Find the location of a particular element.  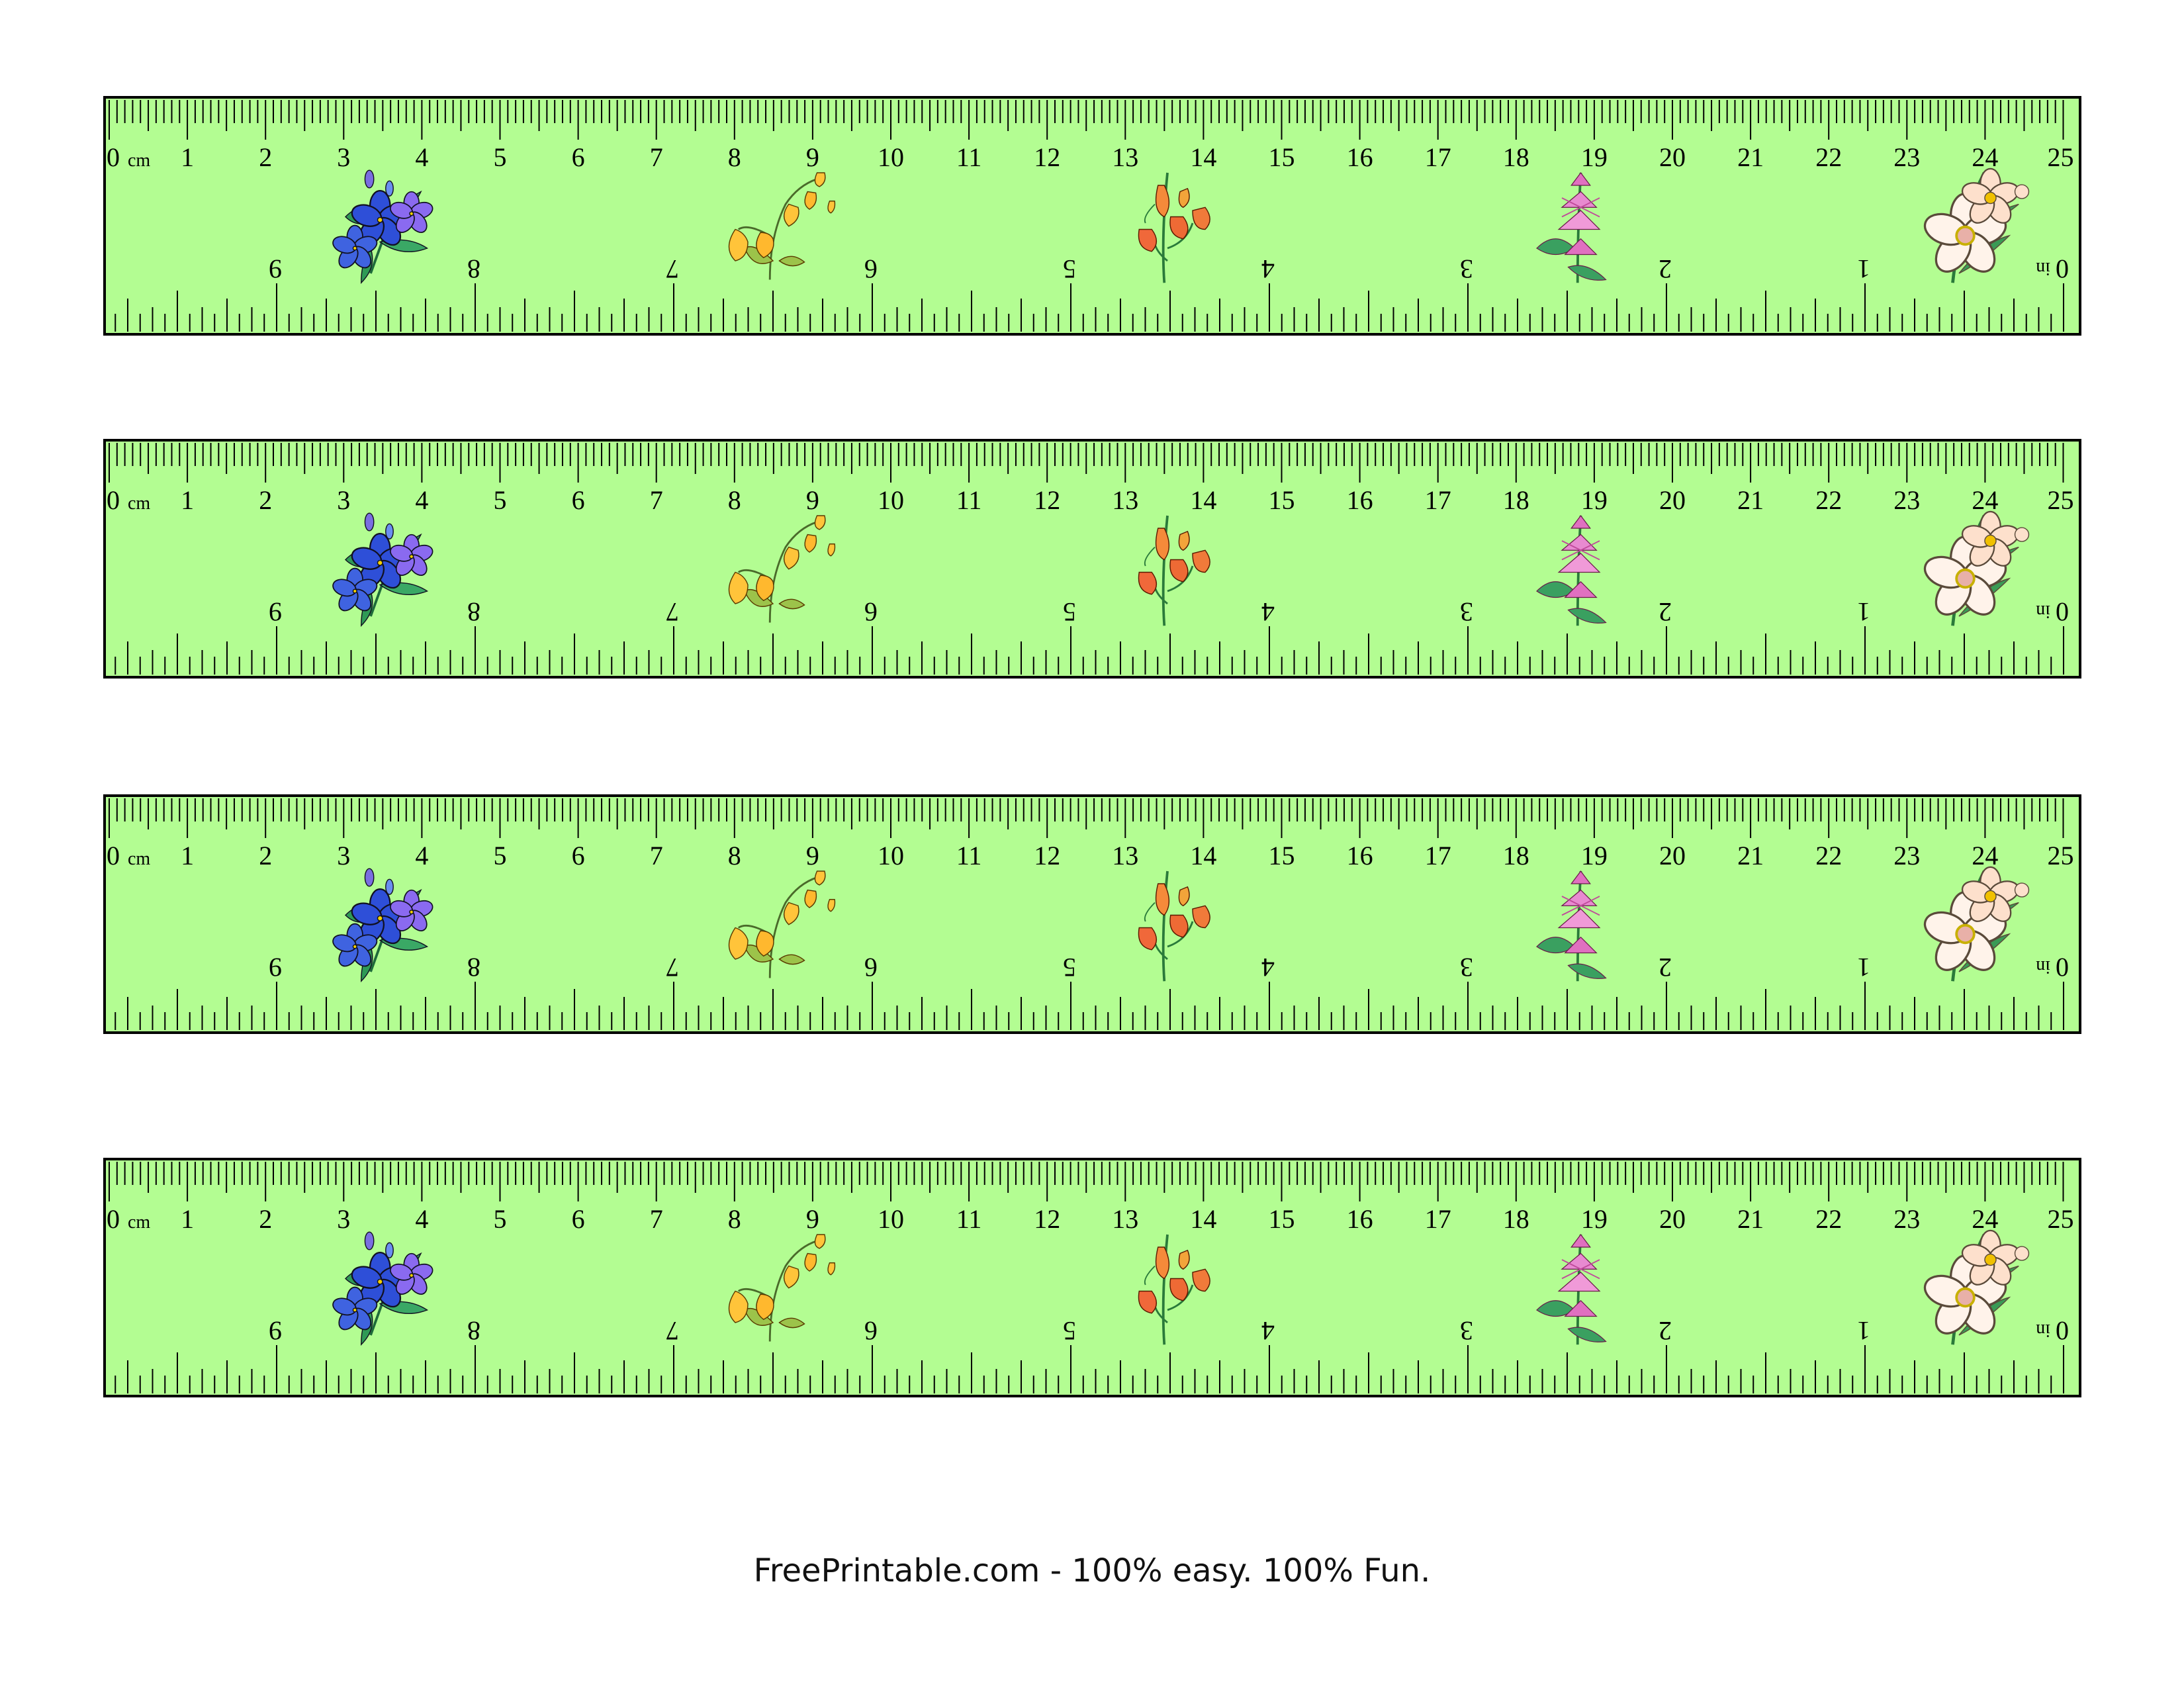

cm-label: 24 is located at coordinates (1985, 855).